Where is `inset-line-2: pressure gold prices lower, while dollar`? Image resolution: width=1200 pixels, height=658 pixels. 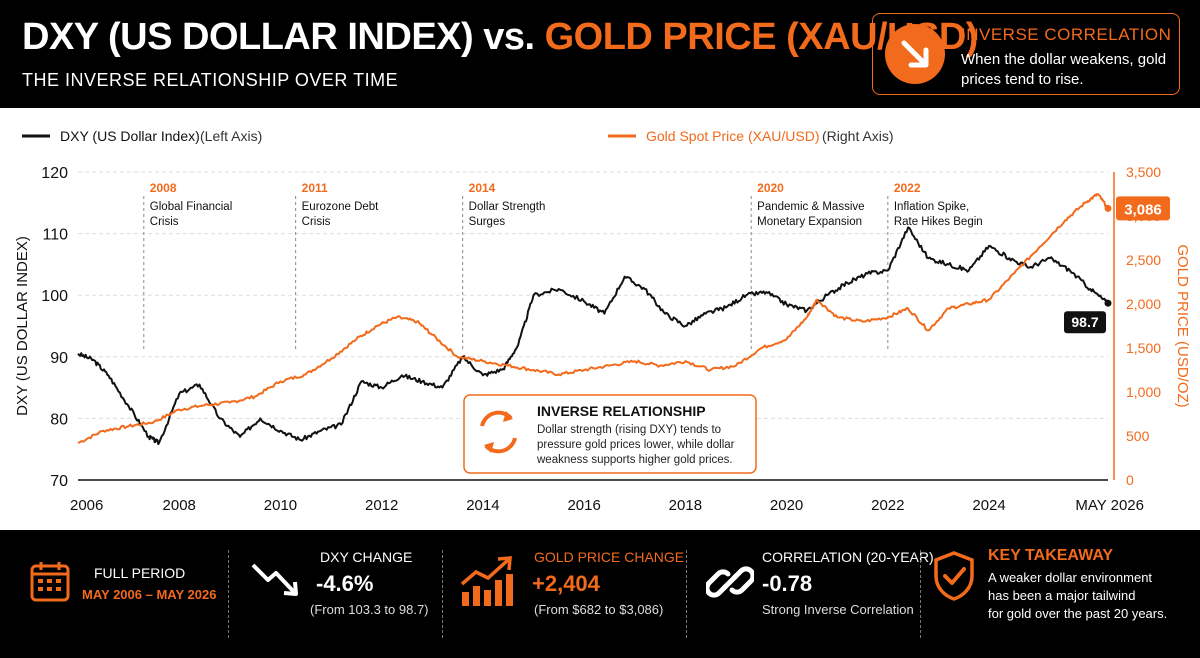
inset-line-2: pressure gold prices lower, while dollar is located at coordinates (636, 445).